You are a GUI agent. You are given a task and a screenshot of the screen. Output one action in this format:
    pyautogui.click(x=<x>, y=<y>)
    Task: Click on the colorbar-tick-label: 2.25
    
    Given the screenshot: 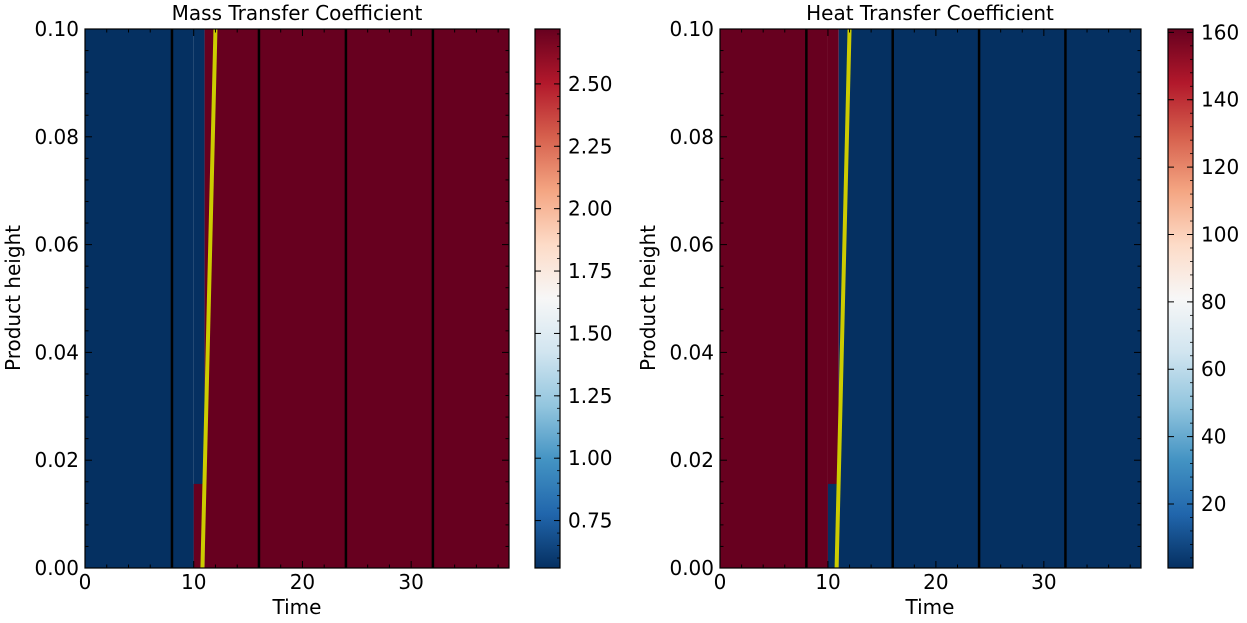 What is the action you would take?
    pyautogui.click(x=590, y=146)
    